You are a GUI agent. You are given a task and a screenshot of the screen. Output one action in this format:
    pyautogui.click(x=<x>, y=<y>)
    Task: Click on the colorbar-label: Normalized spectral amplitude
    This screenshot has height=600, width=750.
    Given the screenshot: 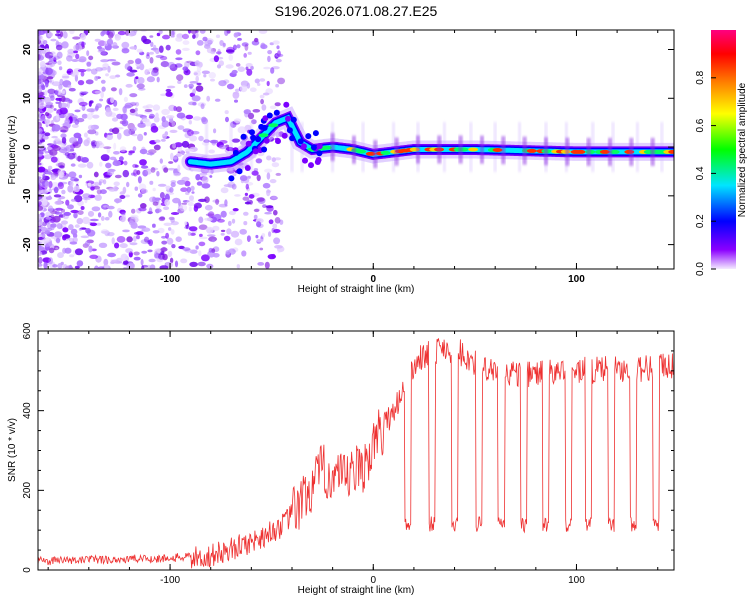 What is the action you would take?
    pyautogui.click(x=742, y=149)
    